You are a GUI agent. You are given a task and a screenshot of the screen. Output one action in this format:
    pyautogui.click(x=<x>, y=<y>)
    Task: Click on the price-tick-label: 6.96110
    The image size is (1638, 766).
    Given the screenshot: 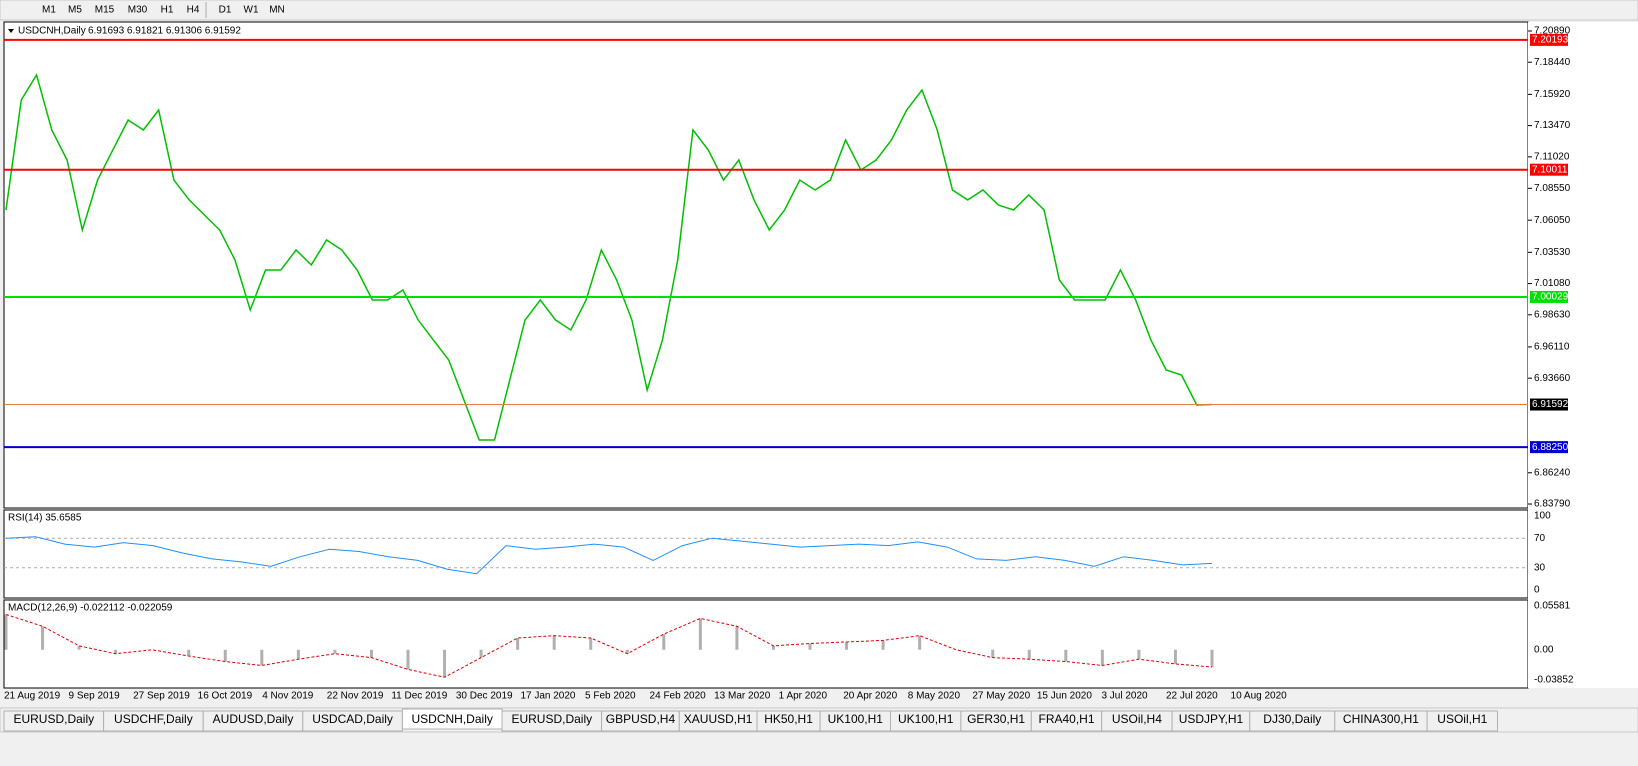 What is the action you would take?
    pyautogui.click(x=1552, y=347)
    